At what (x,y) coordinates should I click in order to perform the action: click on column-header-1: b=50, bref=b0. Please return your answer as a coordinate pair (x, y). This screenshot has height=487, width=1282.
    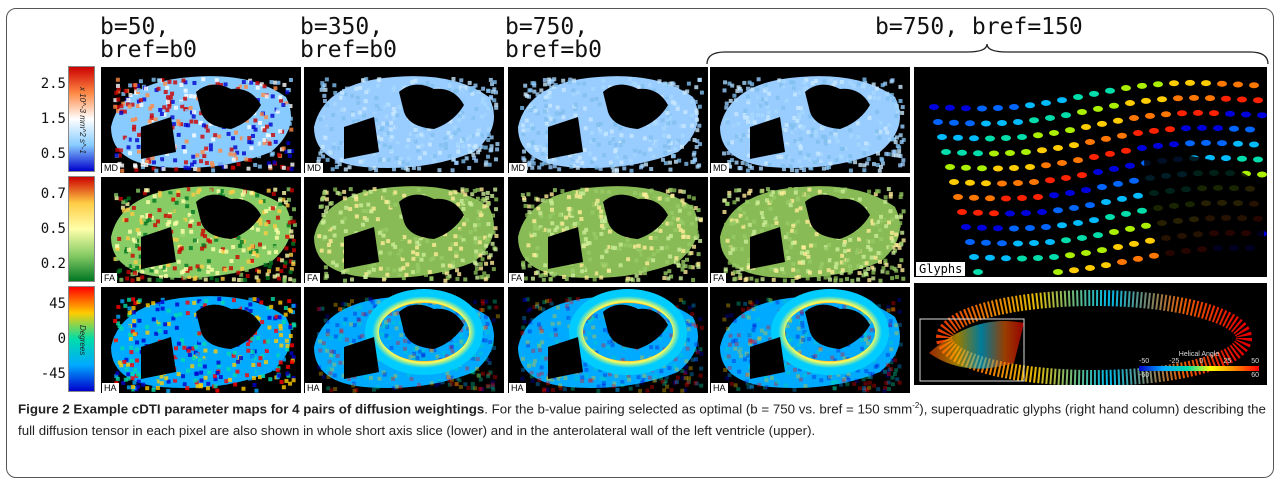
    Looking at the image, I should click on (148, 38).